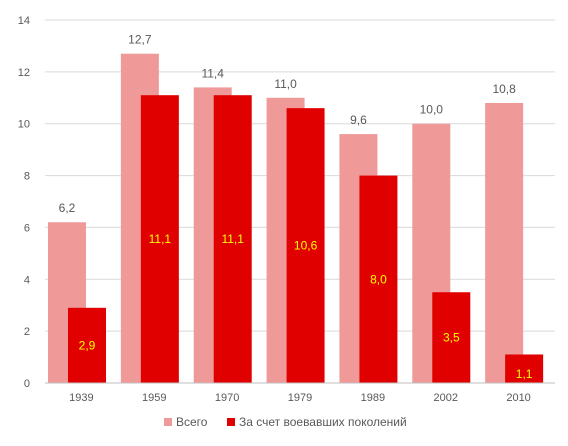  Describe the element at coordinates (212, 73) in the screenshot. I see `data-label-total: 11,4` at that location.